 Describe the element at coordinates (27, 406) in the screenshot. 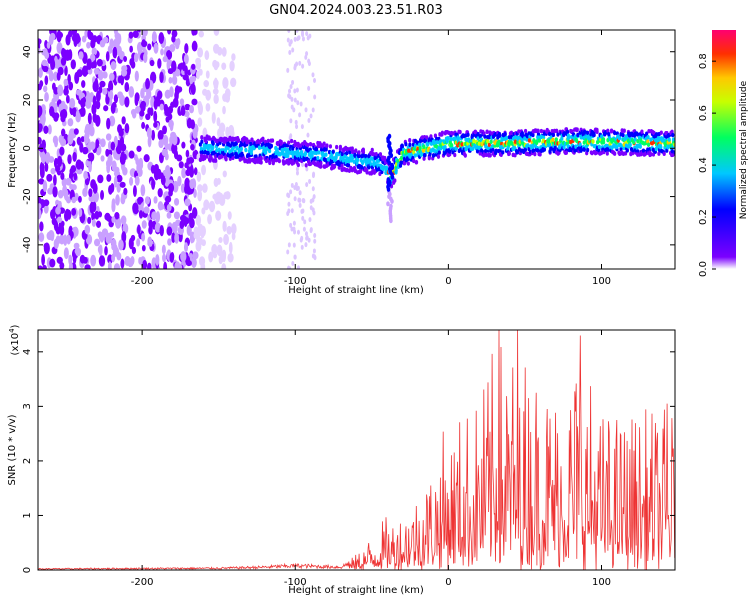

I see `y-tick-label: 3` at that location.